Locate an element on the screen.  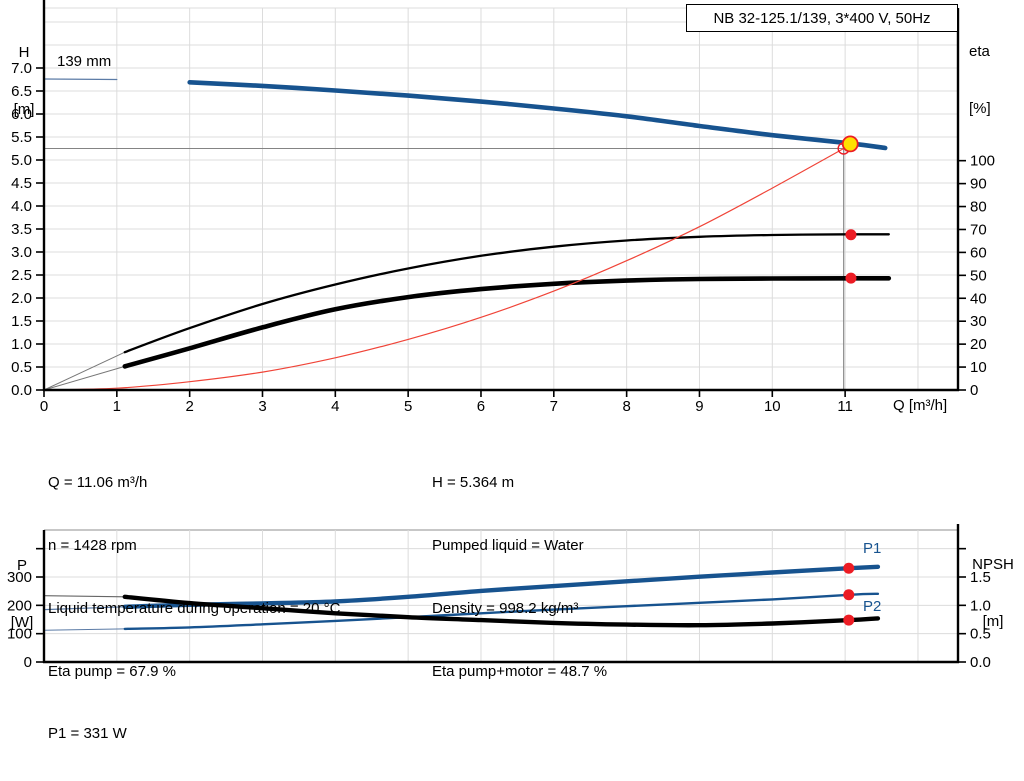
svg-text: 11 is located at coordinates (845, 406).